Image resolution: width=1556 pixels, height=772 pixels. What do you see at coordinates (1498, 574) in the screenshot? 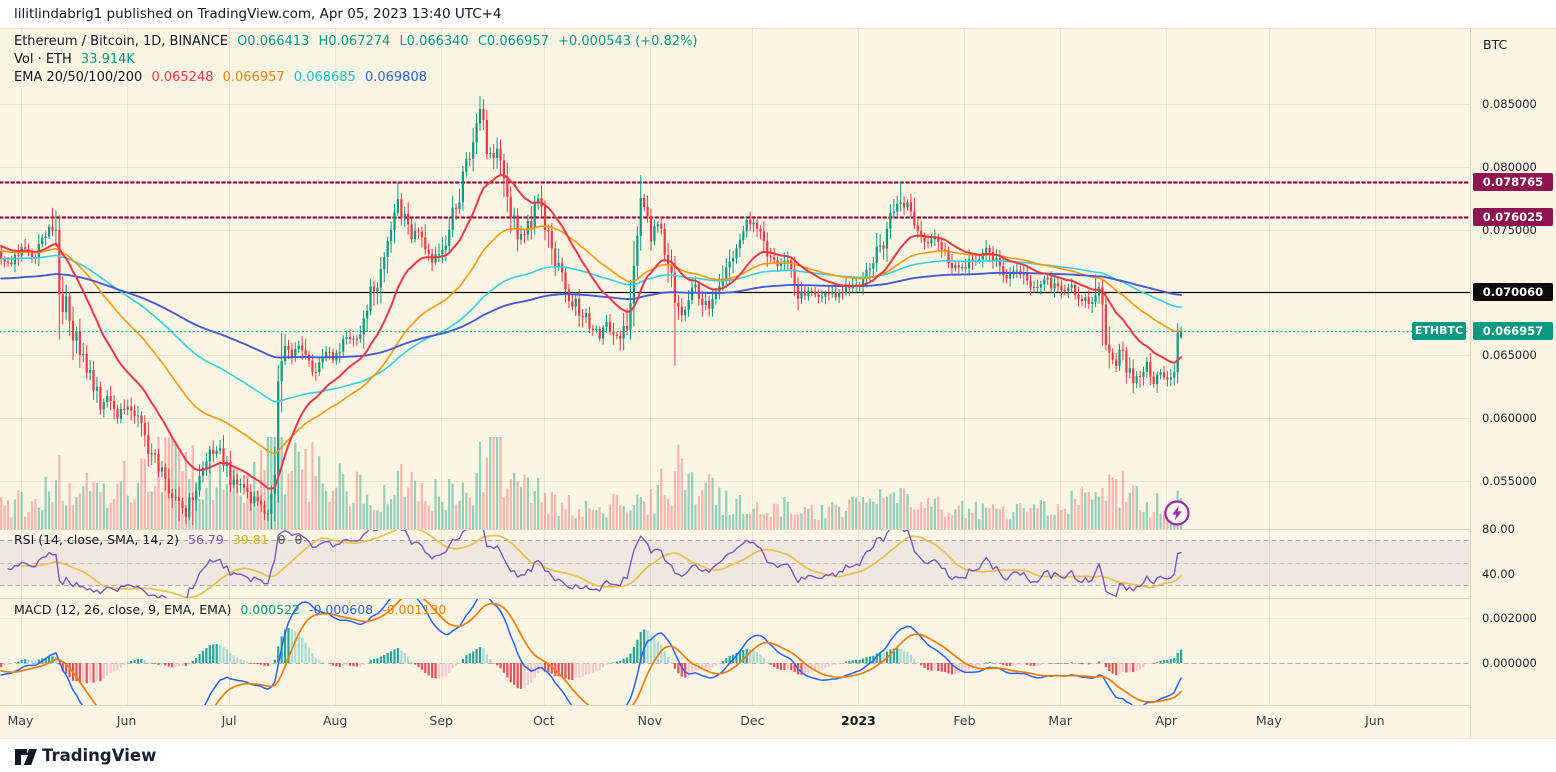
I see `rsi-tick-label: 40.00` at bounding box center [1498, 574].